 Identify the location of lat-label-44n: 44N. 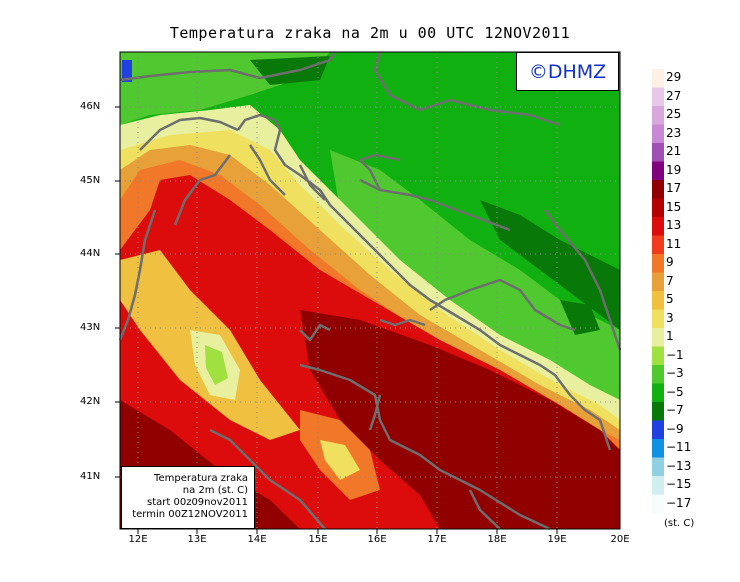
(90, 253).